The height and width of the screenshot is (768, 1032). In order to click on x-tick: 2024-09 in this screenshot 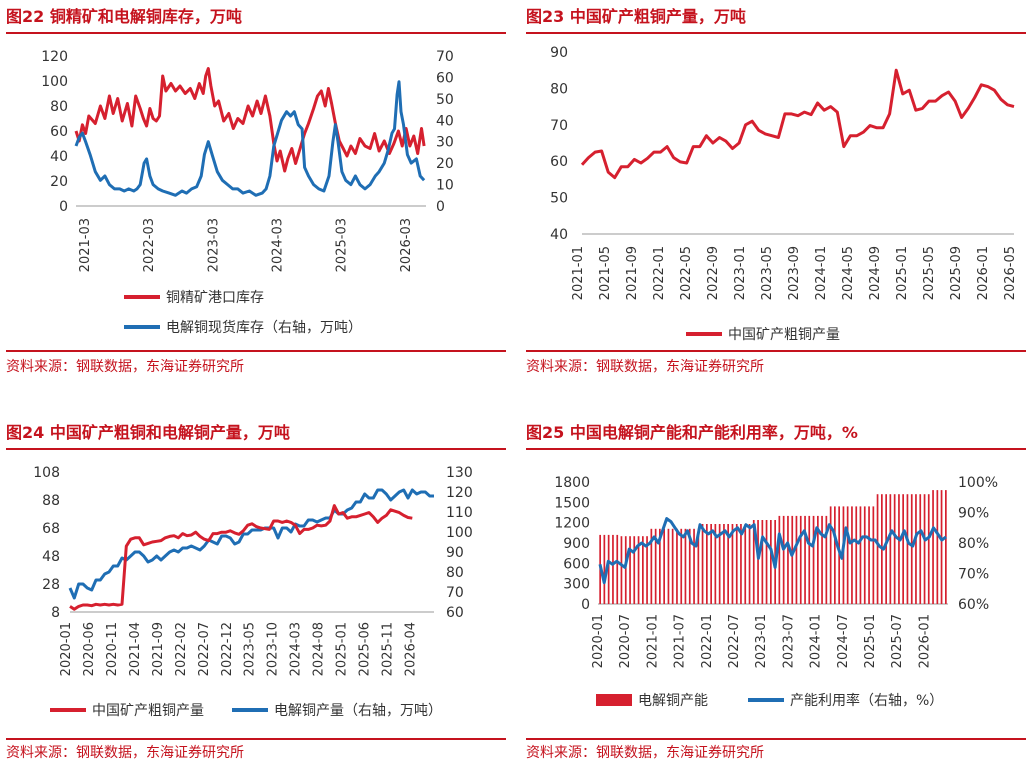, I will do `click(875, 273)`.